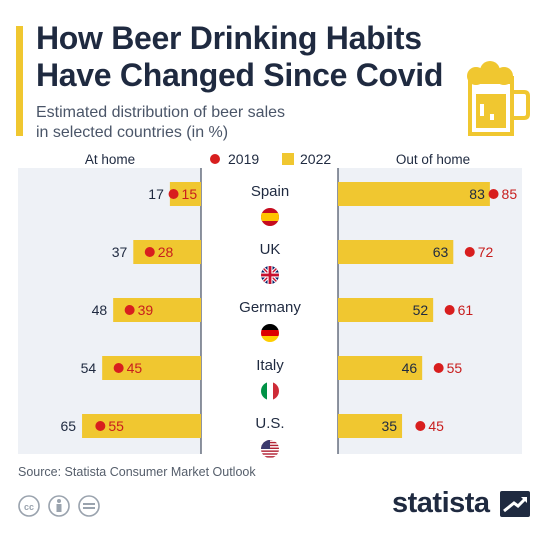  I want to click on label-at-home-2019-uk: 28, so click(166, 252).